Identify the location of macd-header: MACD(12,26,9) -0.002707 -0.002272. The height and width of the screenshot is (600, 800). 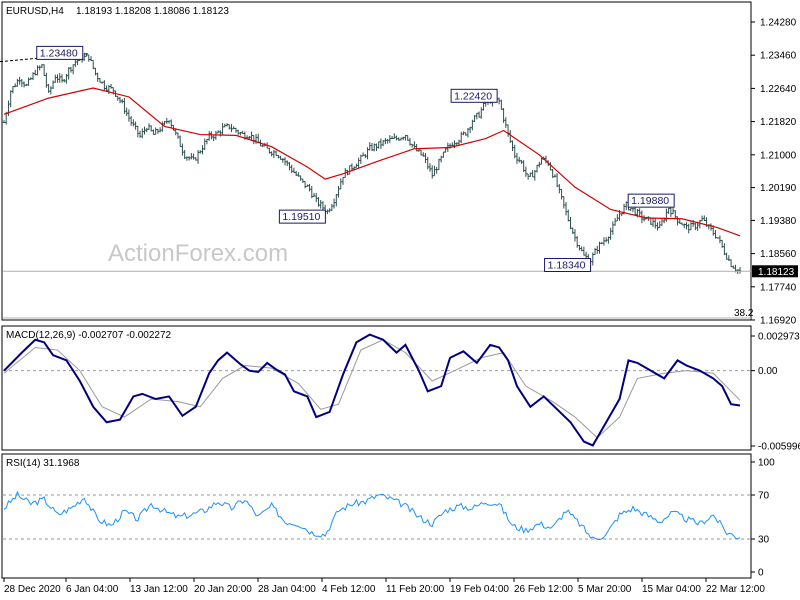
(89, 335).